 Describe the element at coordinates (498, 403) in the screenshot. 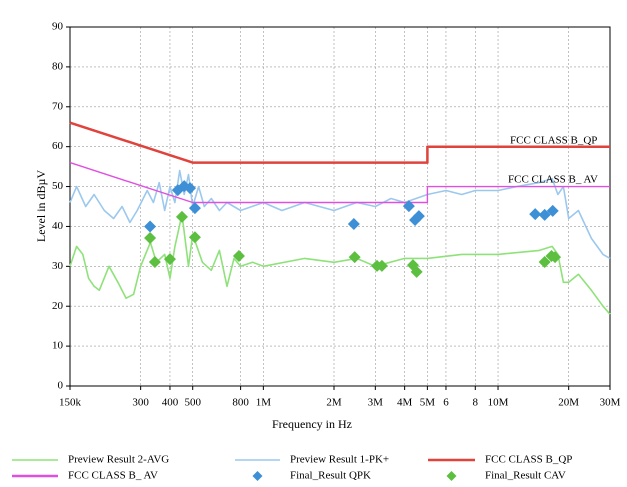

I see `x-tick-label: 10M` at that location.